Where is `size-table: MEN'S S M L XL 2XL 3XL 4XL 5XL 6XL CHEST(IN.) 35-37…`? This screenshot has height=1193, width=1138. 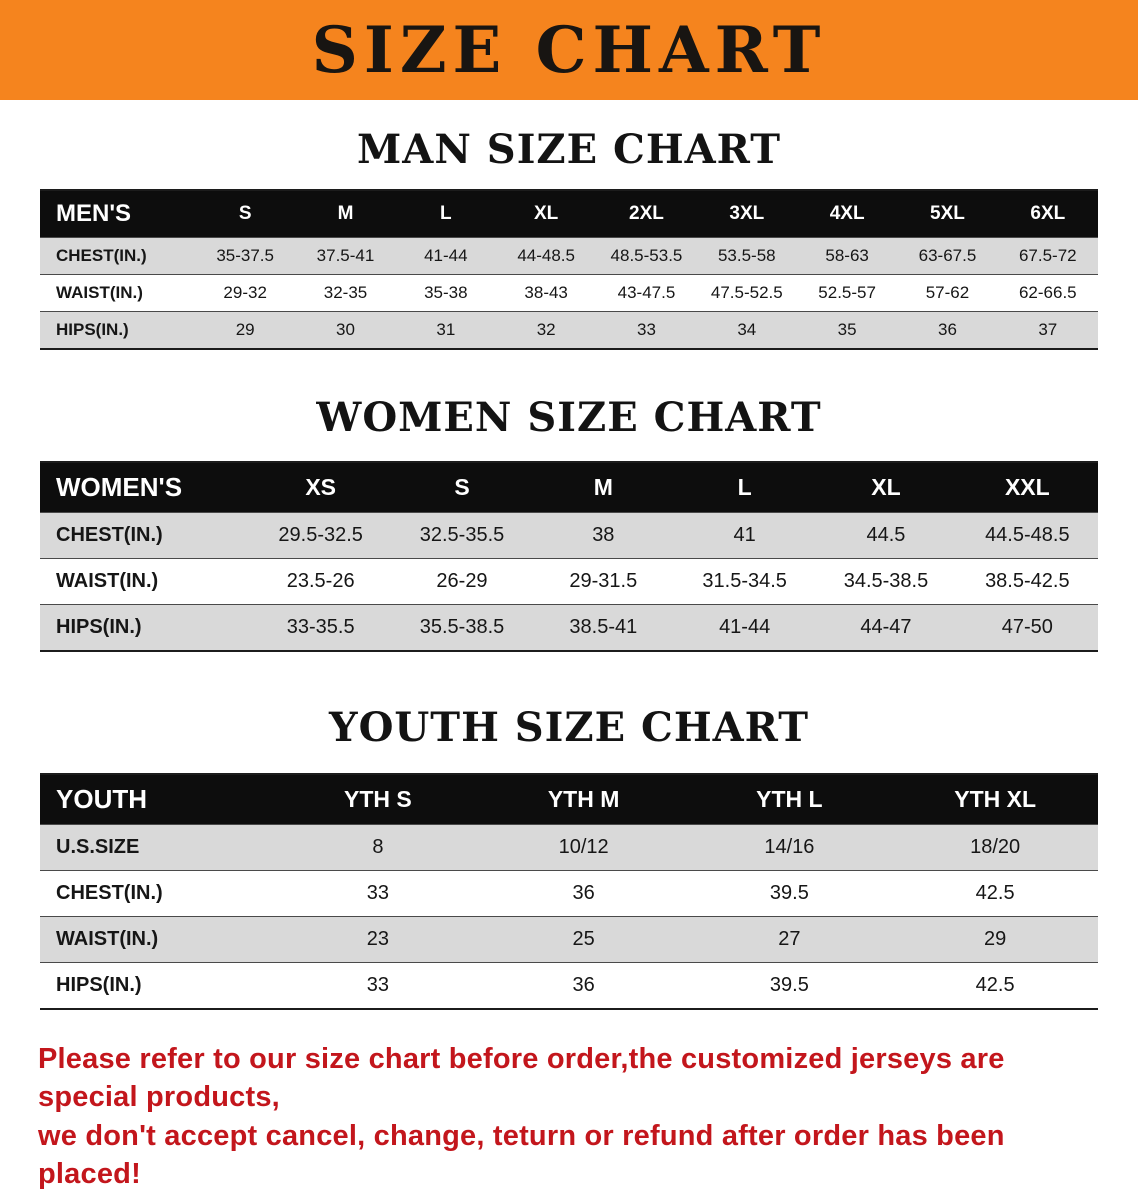 size-table: MEN'S S M L XL 2XL 3XL 4XL 5XL 6XL CHEST(IN.) 35-37… is located at coordinates (569, 269).